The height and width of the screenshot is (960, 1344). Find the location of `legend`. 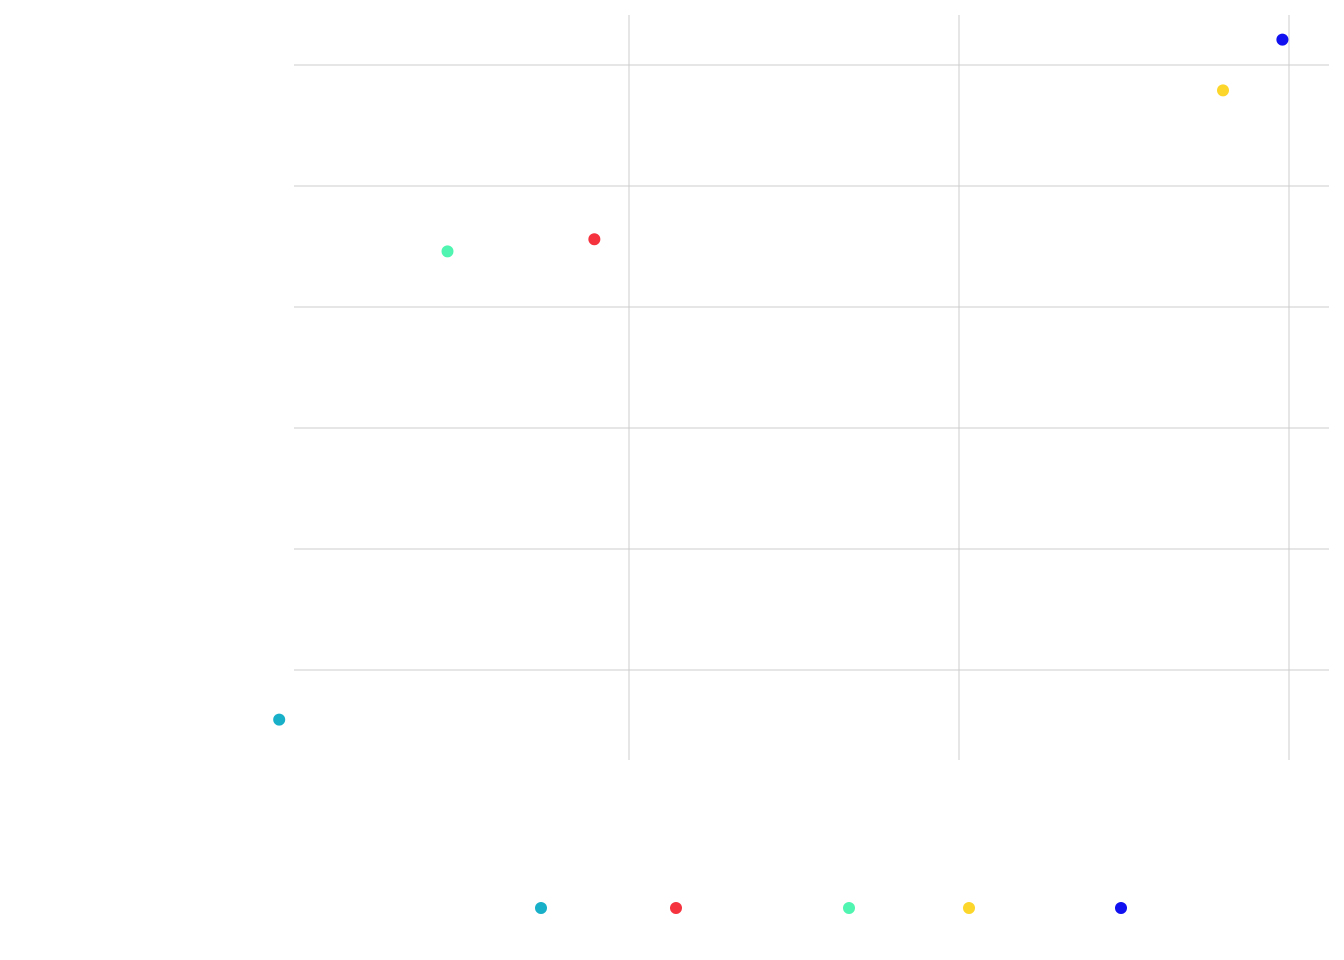

legend is located at coordinates (831, 908).